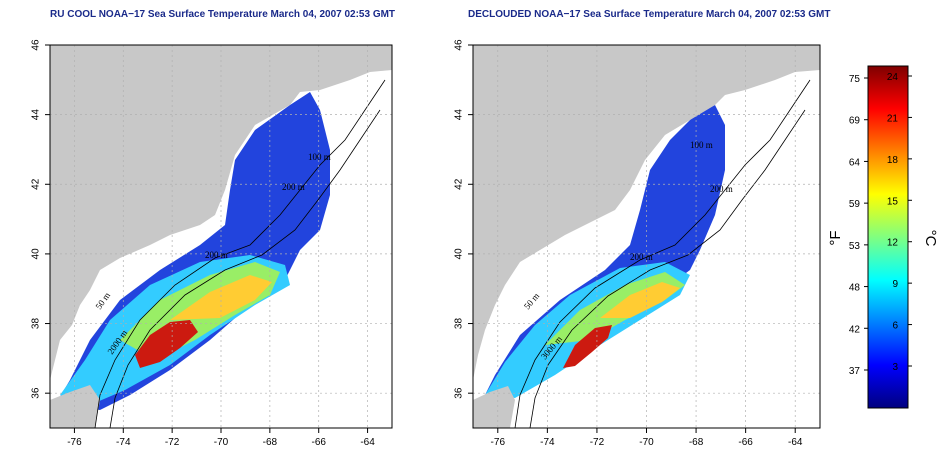  What do you see at coordinates (36, 115) in the screenshot?
I see `left-lat-tick-label-4: 44` at bounding box center [36, 115].